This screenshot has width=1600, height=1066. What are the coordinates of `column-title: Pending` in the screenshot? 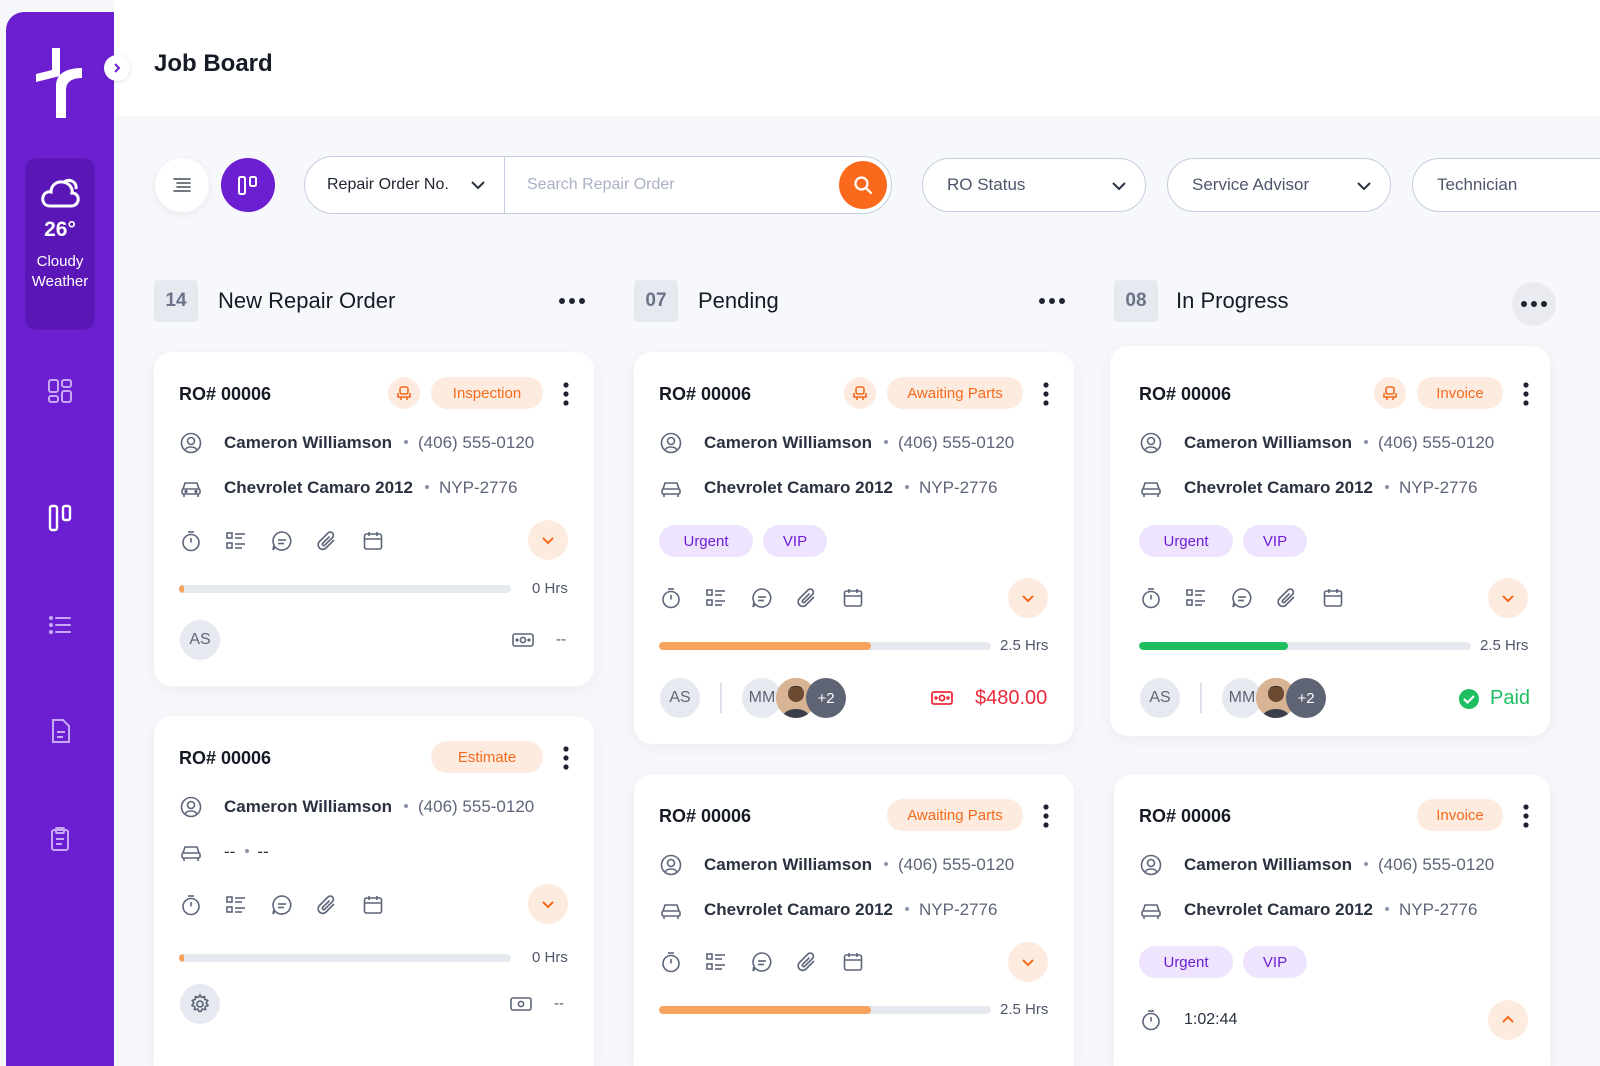 It's located at (738, 300).